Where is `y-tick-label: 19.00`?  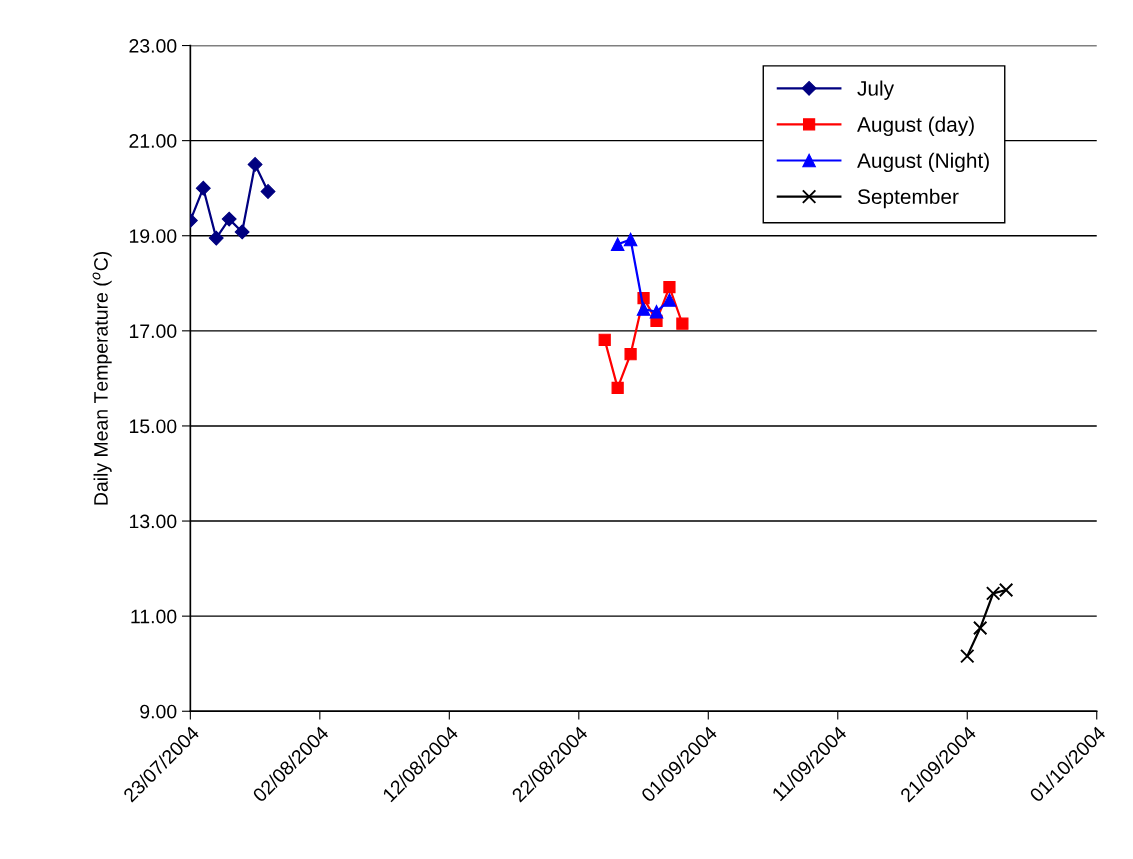 y-tick-label: 19.00 is located at coordinates (153, 236).